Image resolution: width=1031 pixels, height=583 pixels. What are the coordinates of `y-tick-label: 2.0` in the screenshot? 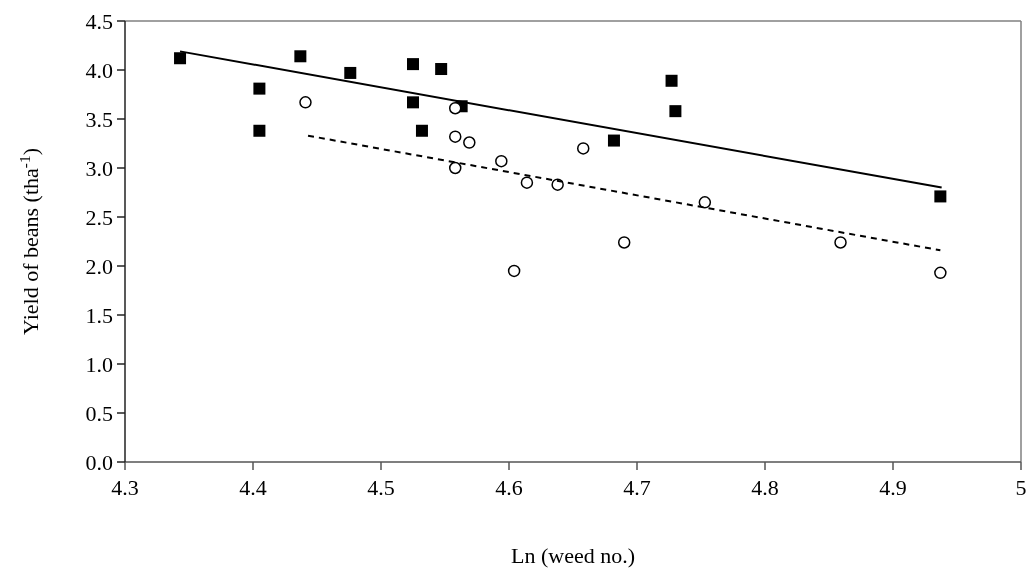 It's located at (99, 266).